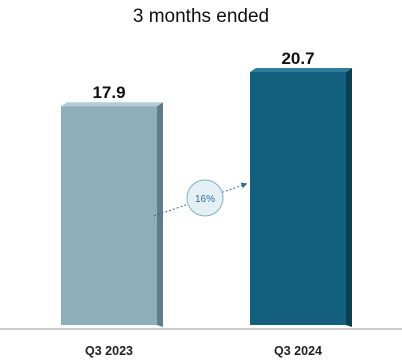 The height and width of the screenshot is (361, 402). What do you see at coordinates (297, 58) in the screenshot?
I see `value-label-q3-2024: 20.7` at bounding box center [297, 58].